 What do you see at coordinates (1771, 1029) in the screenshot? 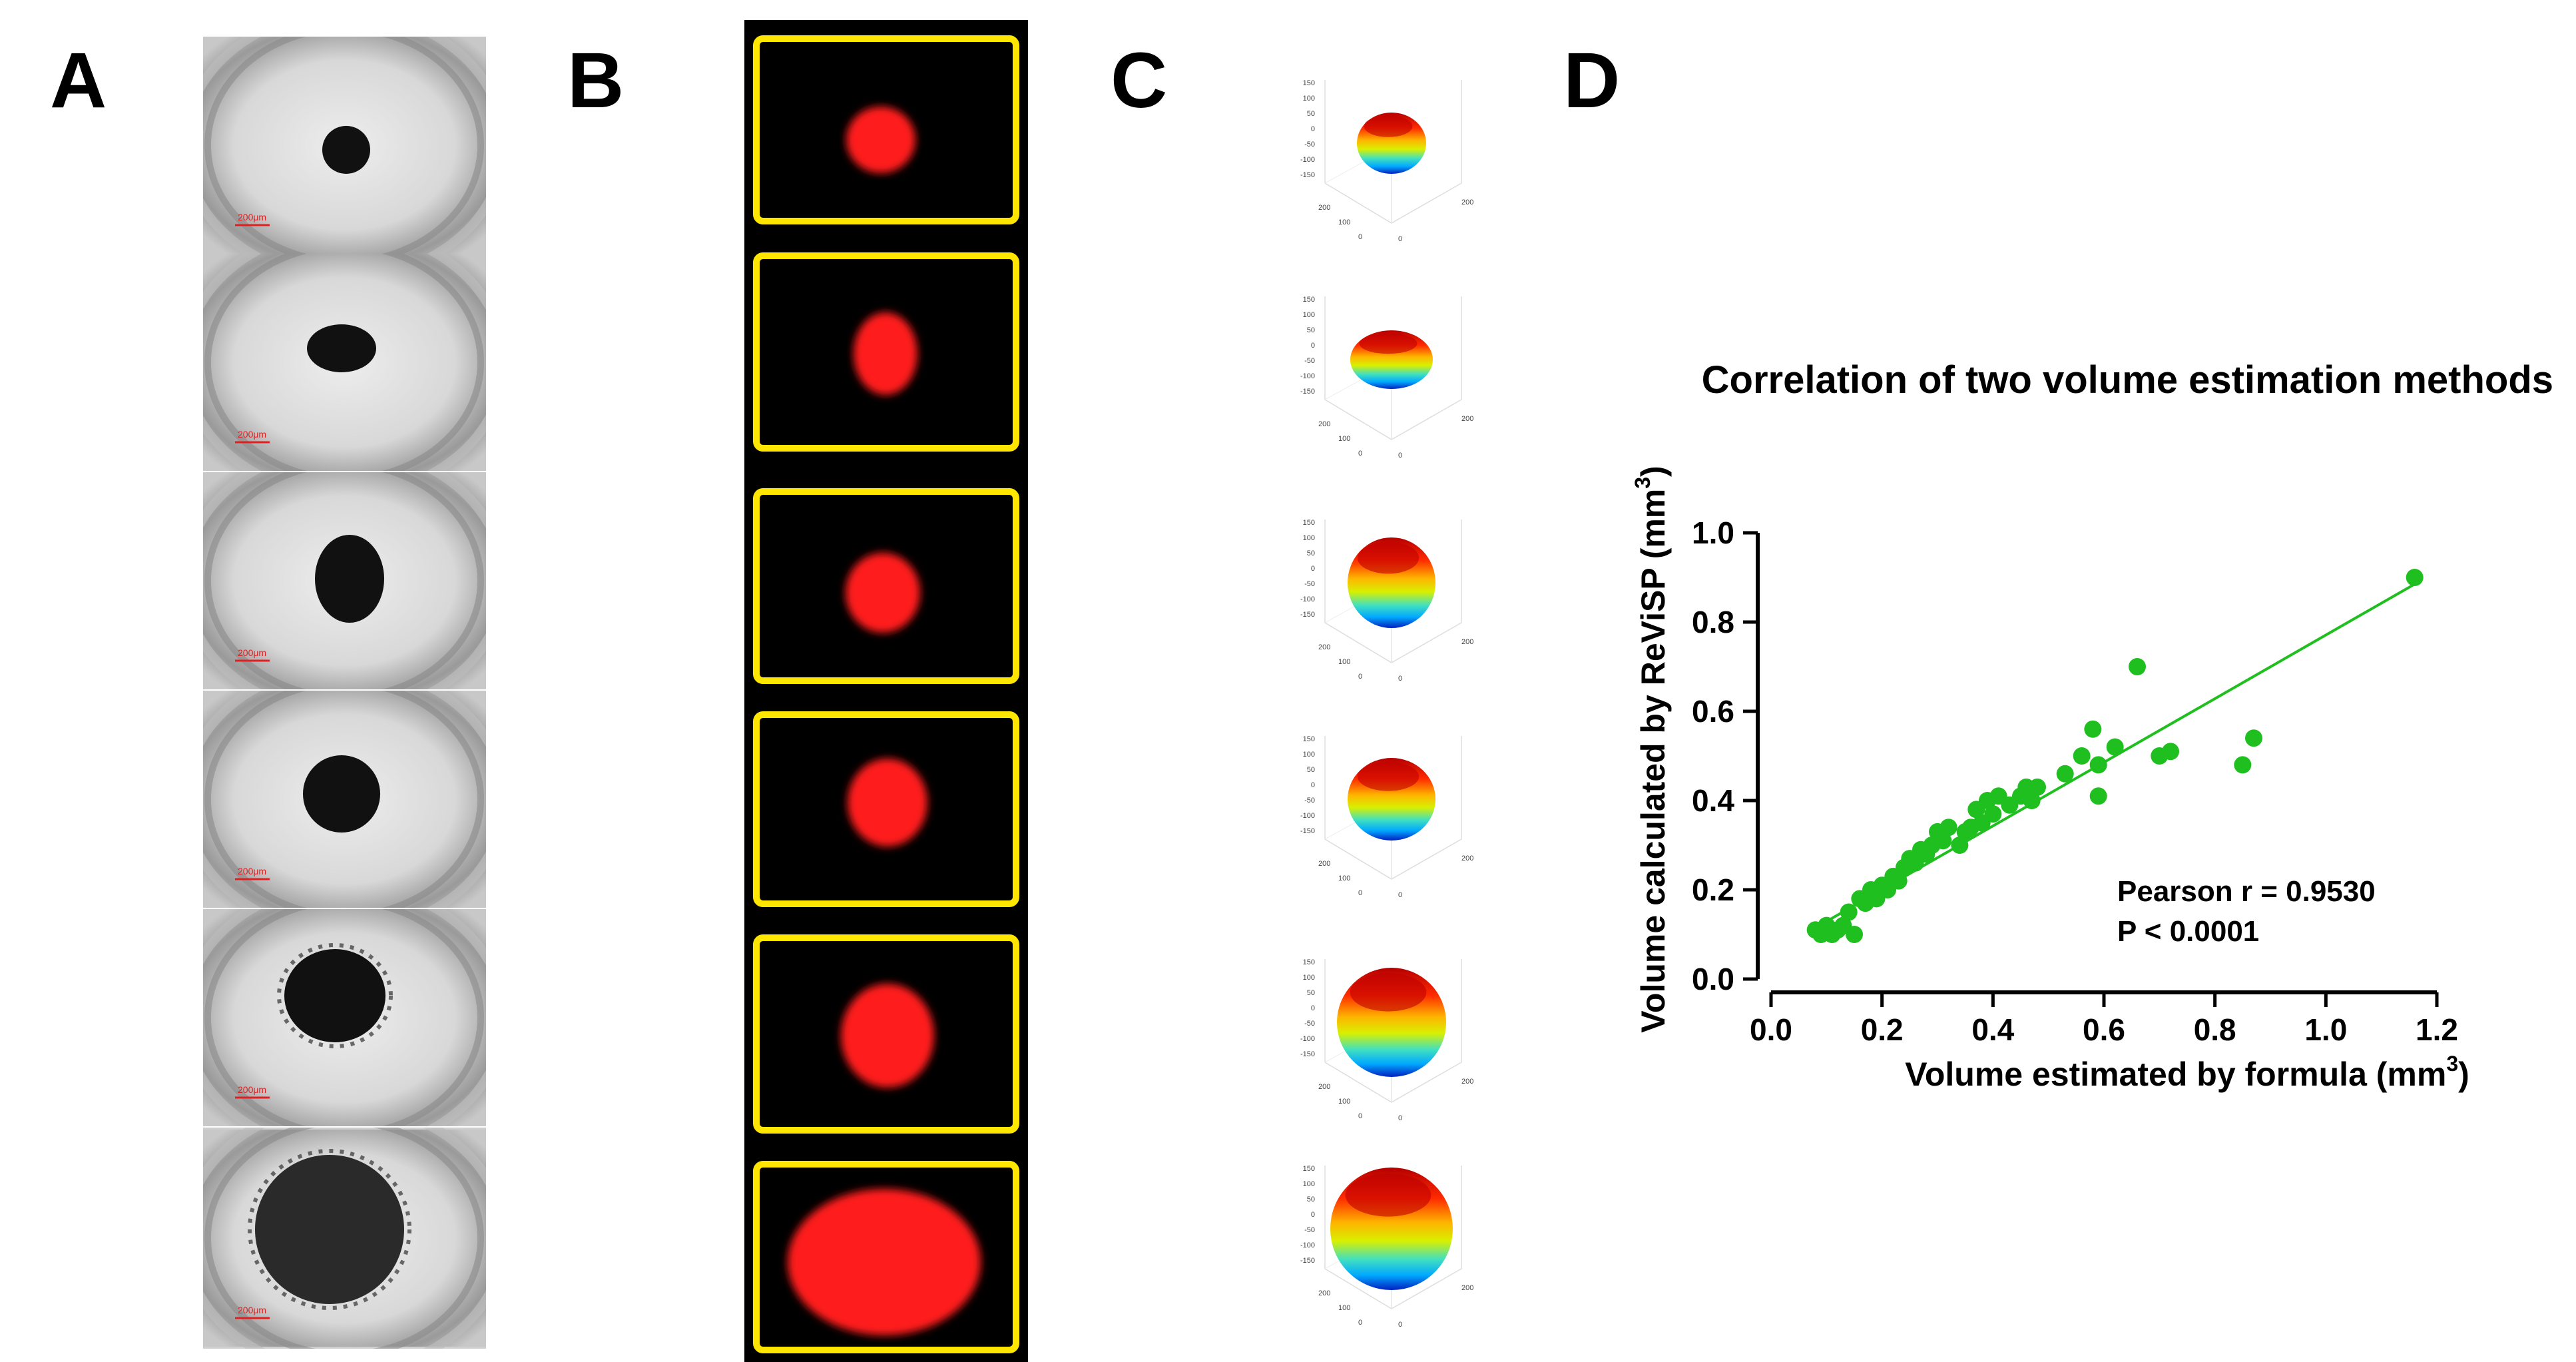
I see `x-tick-label: 0.0` at bounding box center [1771, 1029].